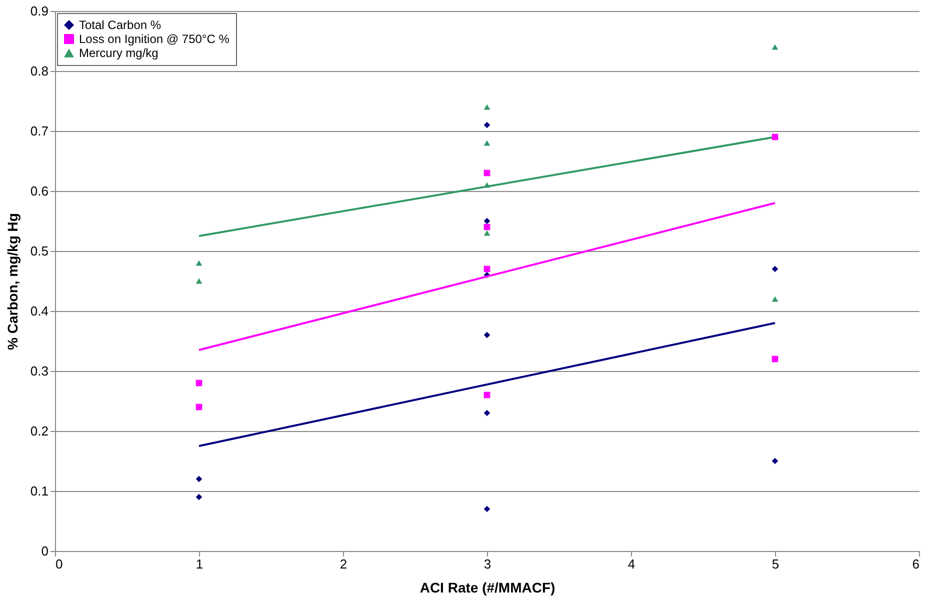 This screenshot has height=609, width=929. Describe the element at coordinates (39, 191) in the screenshot. I see `y-tick-label: 0.6` at that location.